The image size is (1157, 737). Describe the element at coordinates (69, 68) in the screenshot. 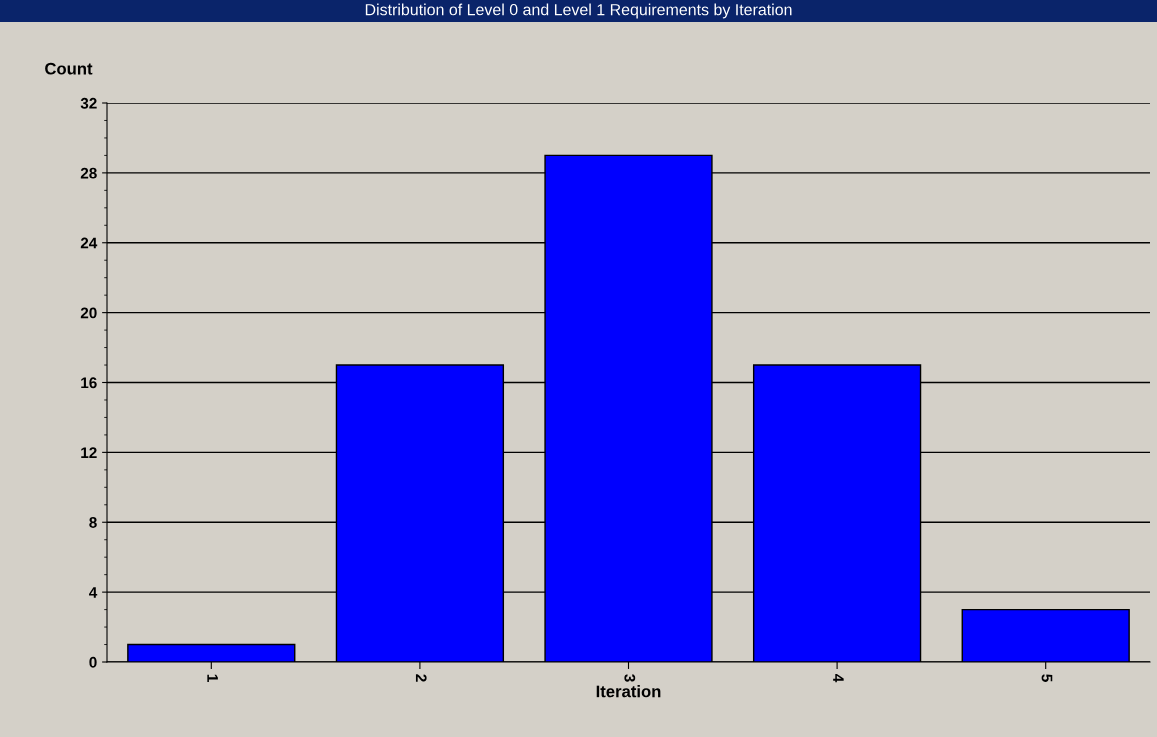

I see `y-axis-title: Count` at that location.